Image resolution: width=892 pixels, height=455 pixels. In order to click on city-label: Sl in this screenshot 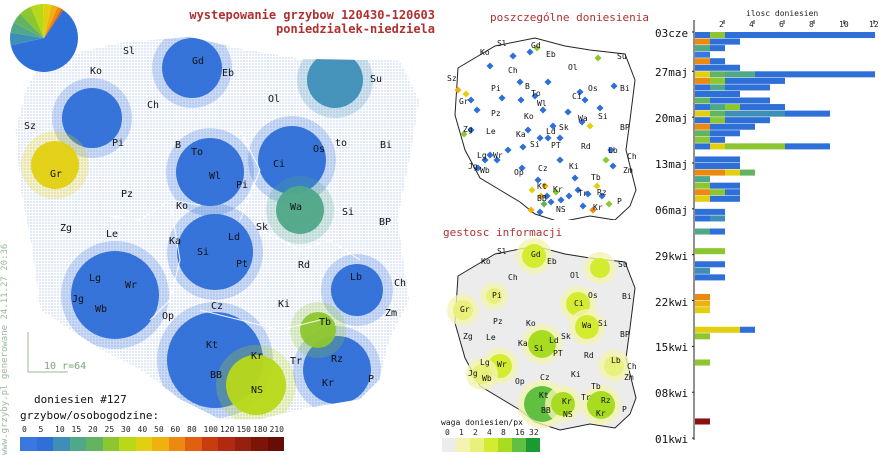, I will do `click(502, 43)`.